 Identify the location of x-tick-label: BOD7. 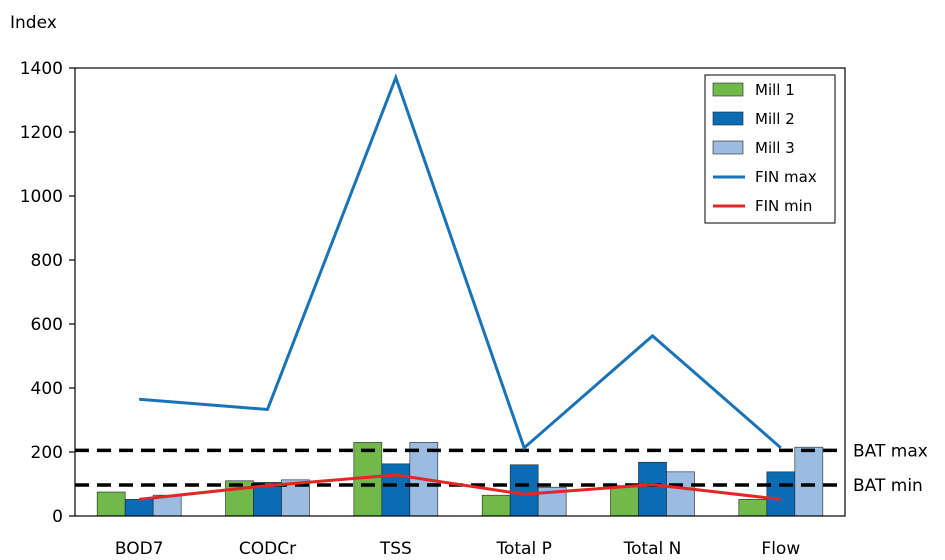
(139, 549).